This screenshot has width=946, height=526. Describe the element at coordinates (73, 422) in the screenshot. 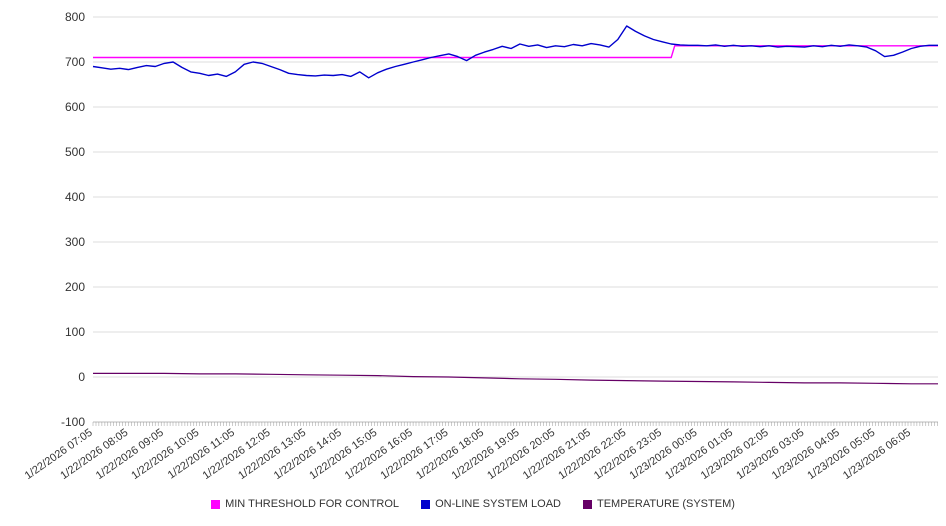

I see `svg-text: -100` at that location.